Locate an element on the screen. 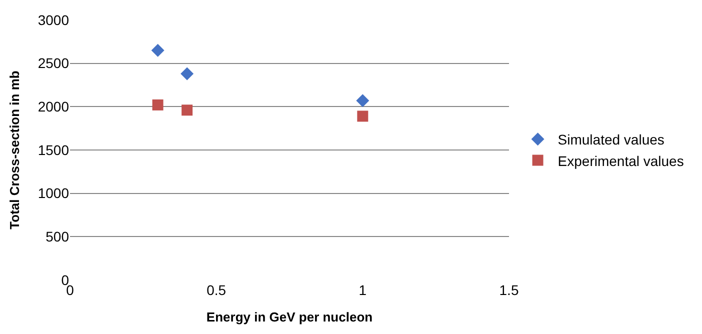  x-tick-label: 1 is located at coordinates (362, 290).